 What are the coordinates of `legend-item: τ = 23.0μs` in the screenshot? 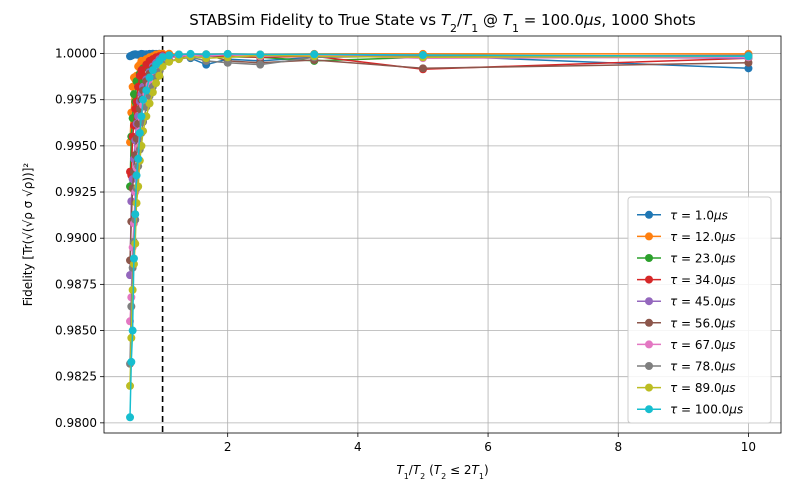 It's located at (686, 259).